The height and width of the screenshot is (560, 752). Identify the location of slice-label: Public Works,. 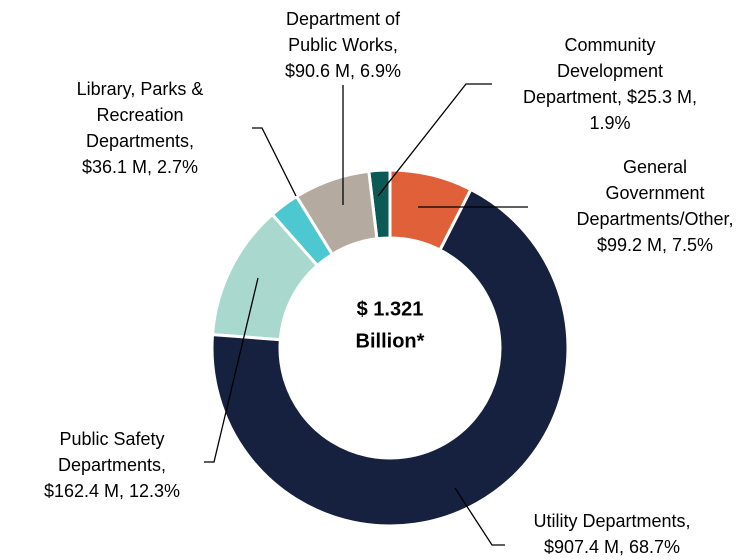
(343, 45).